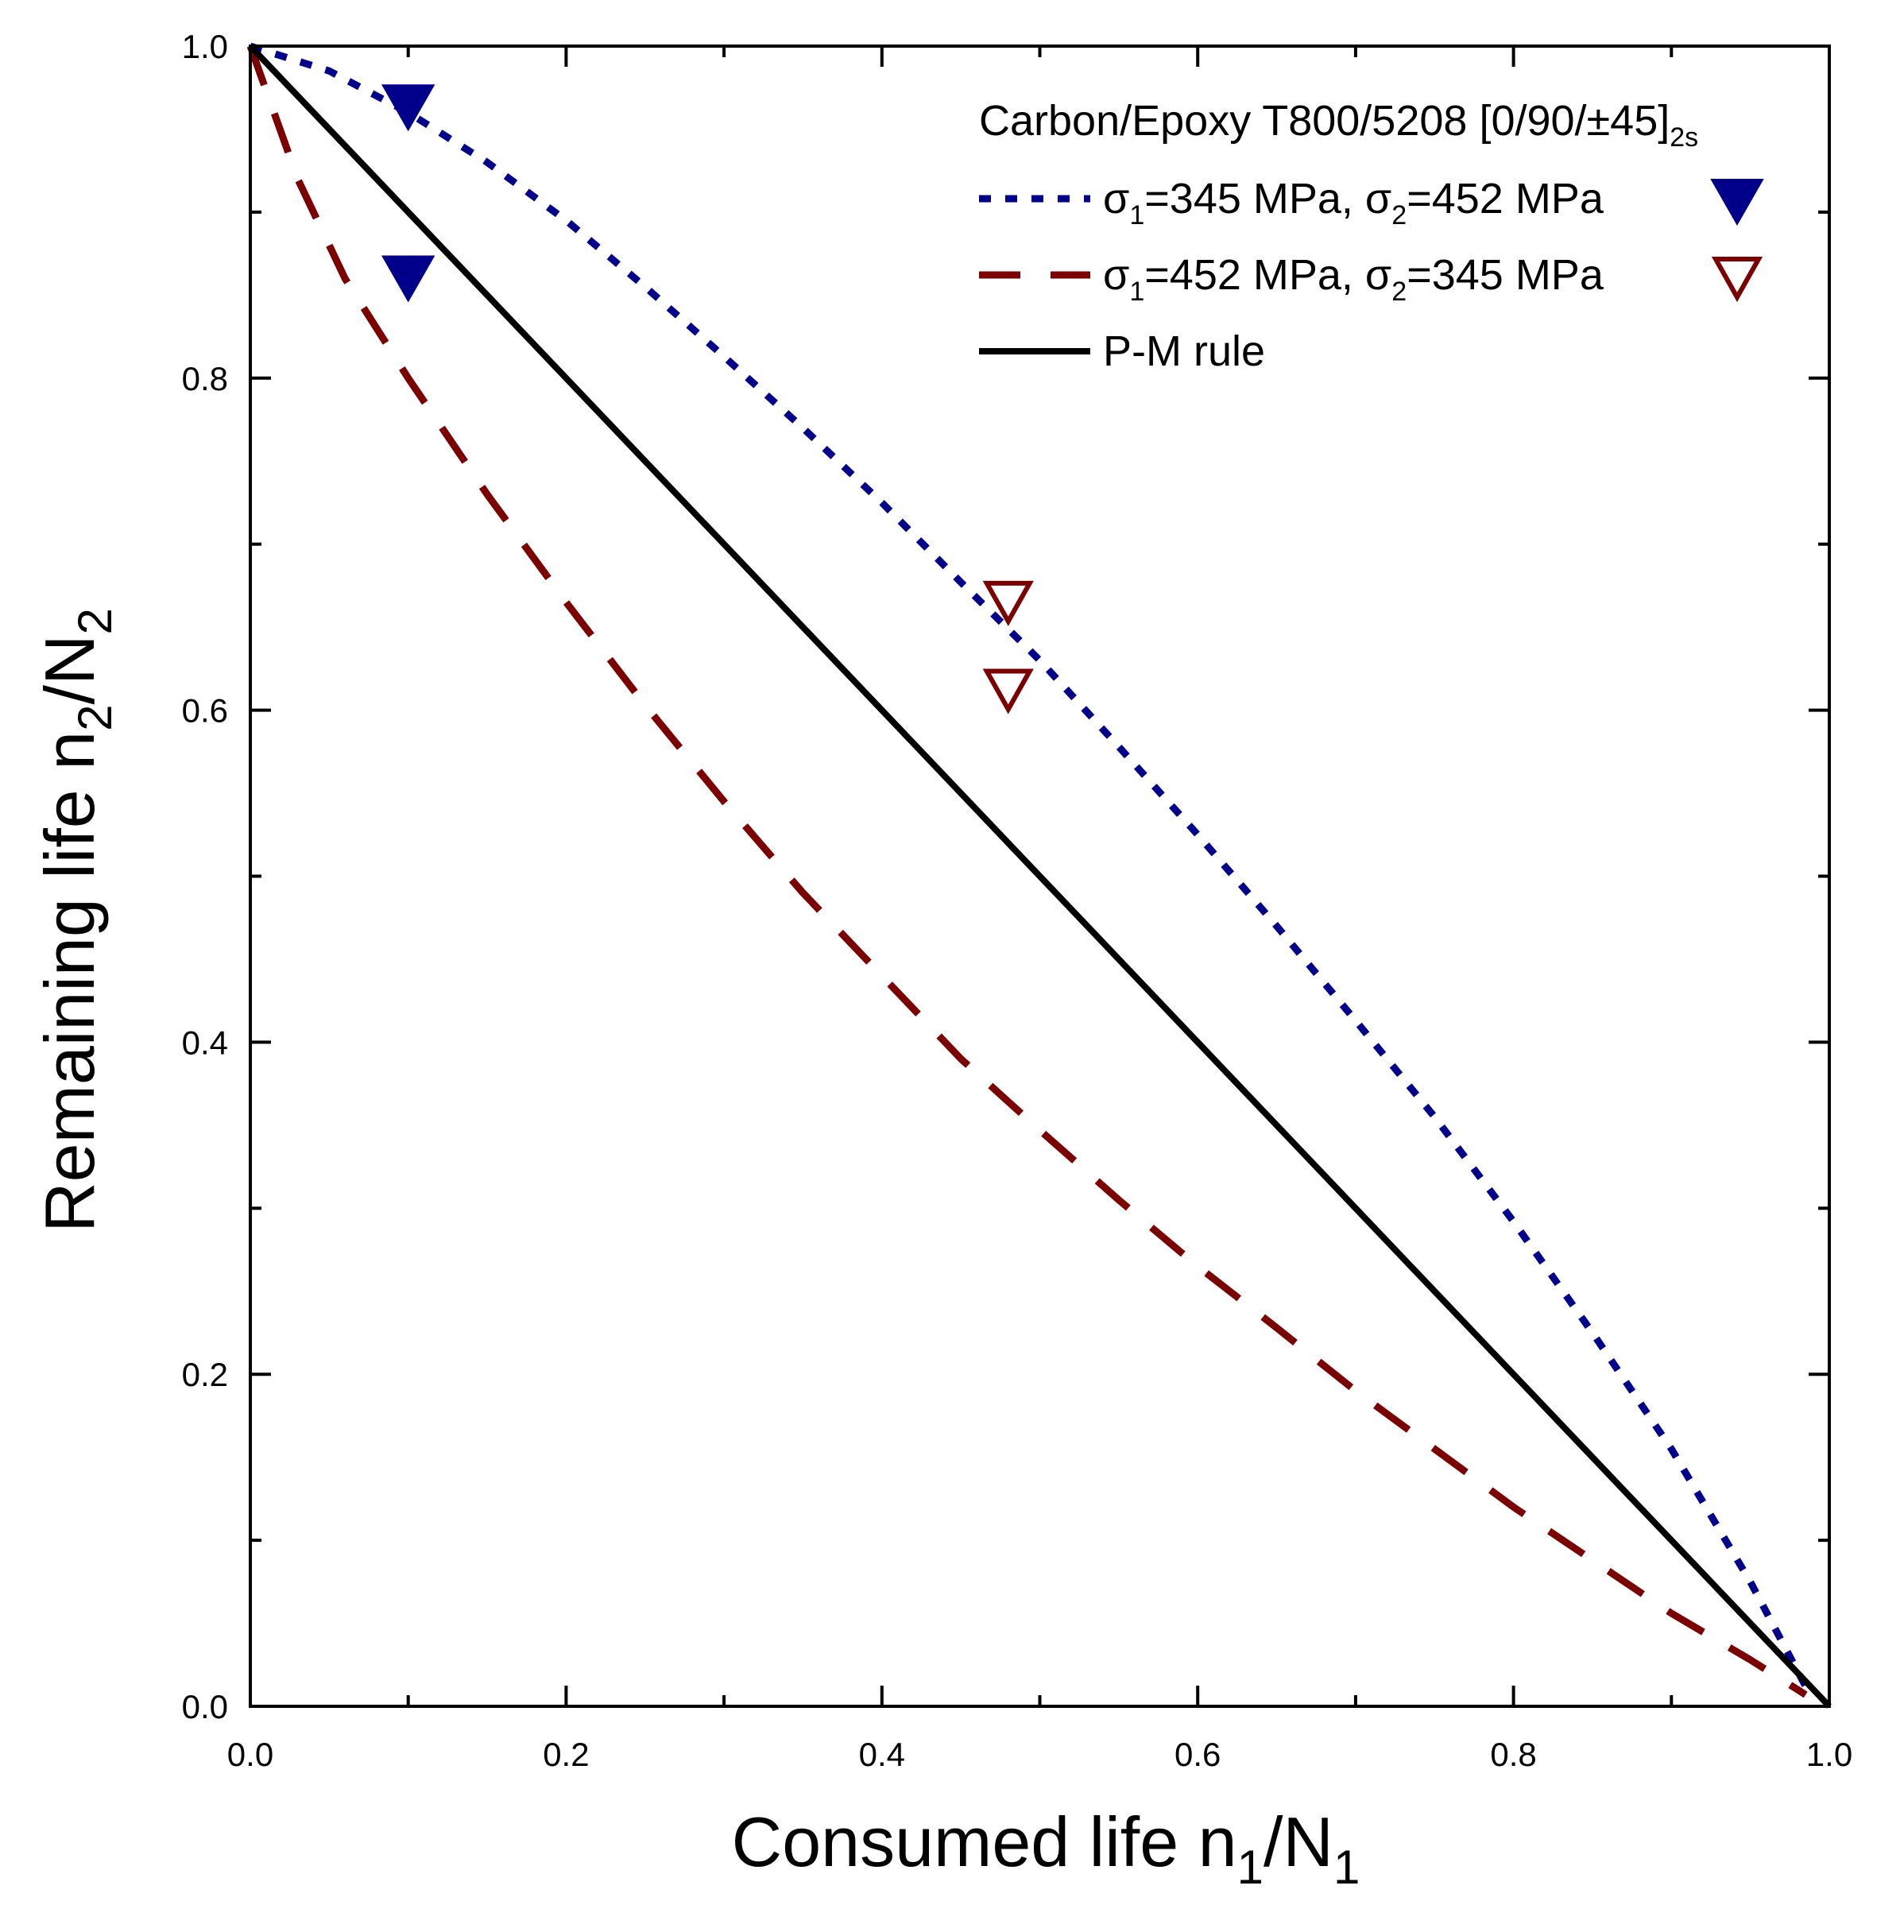  Describe the element at coordinates (1184, 351) in the screenshot. I see `legend-label-pm-rule: P-M rule` at that location.